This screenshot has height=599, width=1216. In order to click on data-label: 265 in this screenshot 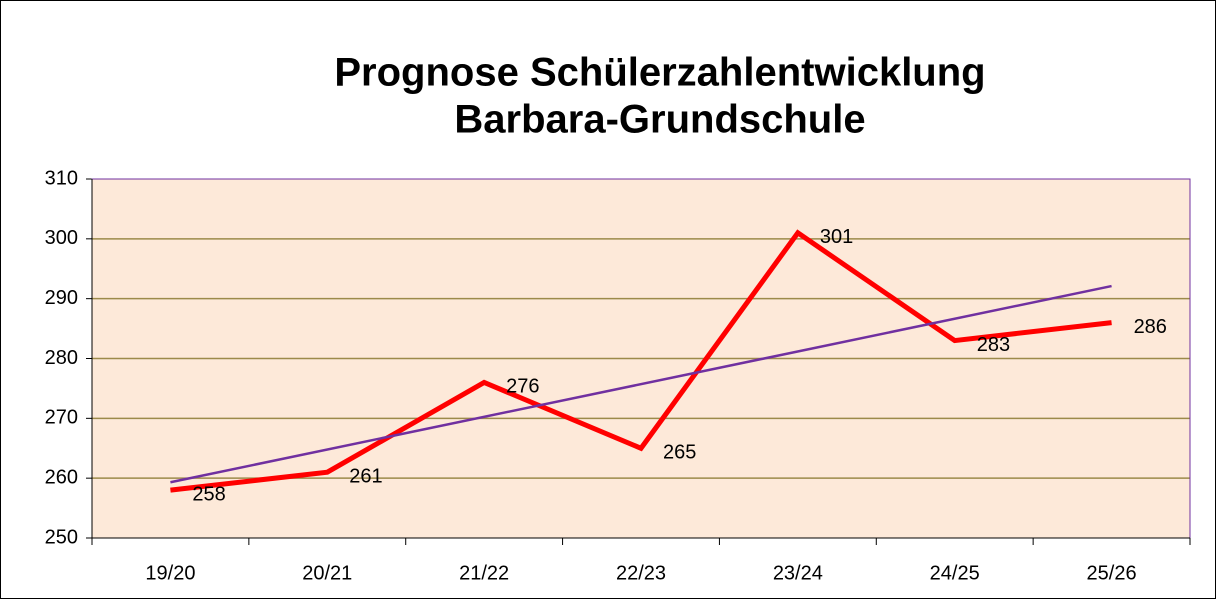, I will do `click(679, 453)`.